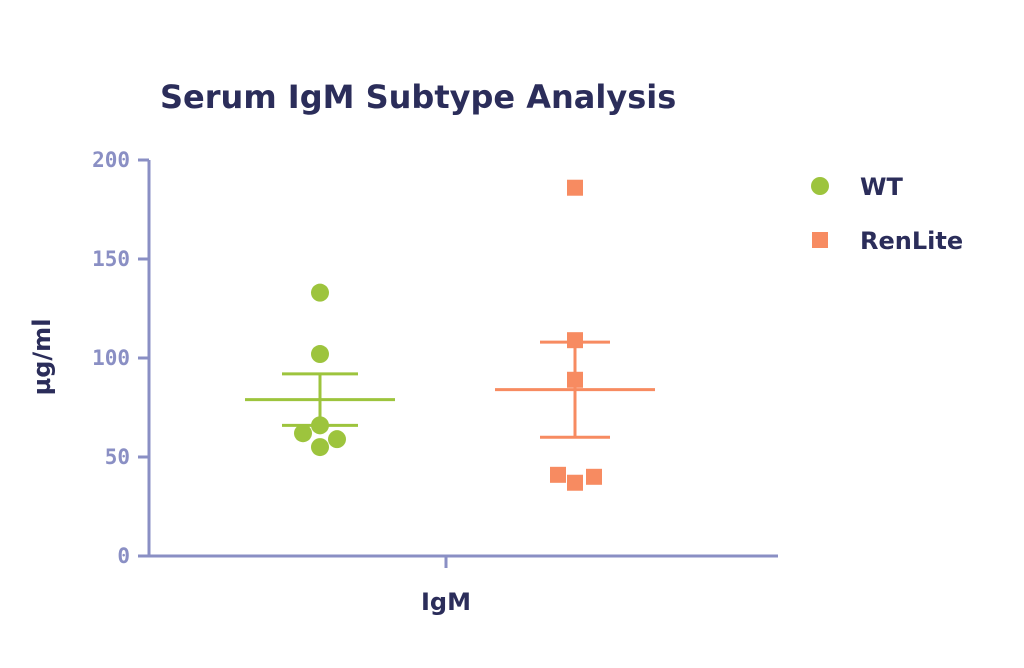  What do you see at coordinates (418, 97) in the screenshot?
I see `chart-title: Serum IgM Subtype Analysis` at bounding box center [418, 97].